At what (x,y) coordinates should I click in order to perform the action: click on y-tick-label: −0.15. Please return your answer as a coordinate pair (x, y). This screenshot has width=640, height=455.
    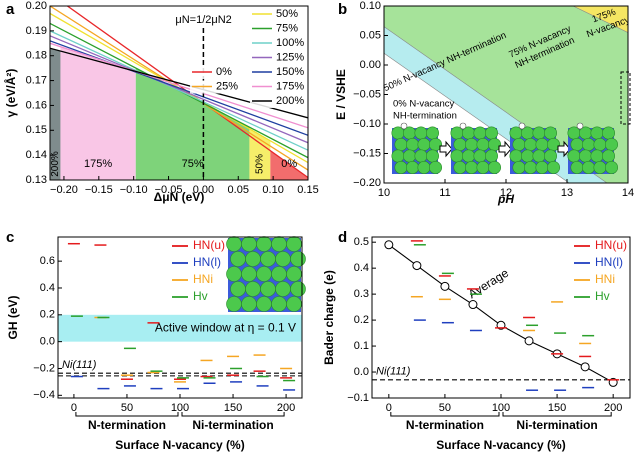
    Looking at the image, I should click on (367, 153).